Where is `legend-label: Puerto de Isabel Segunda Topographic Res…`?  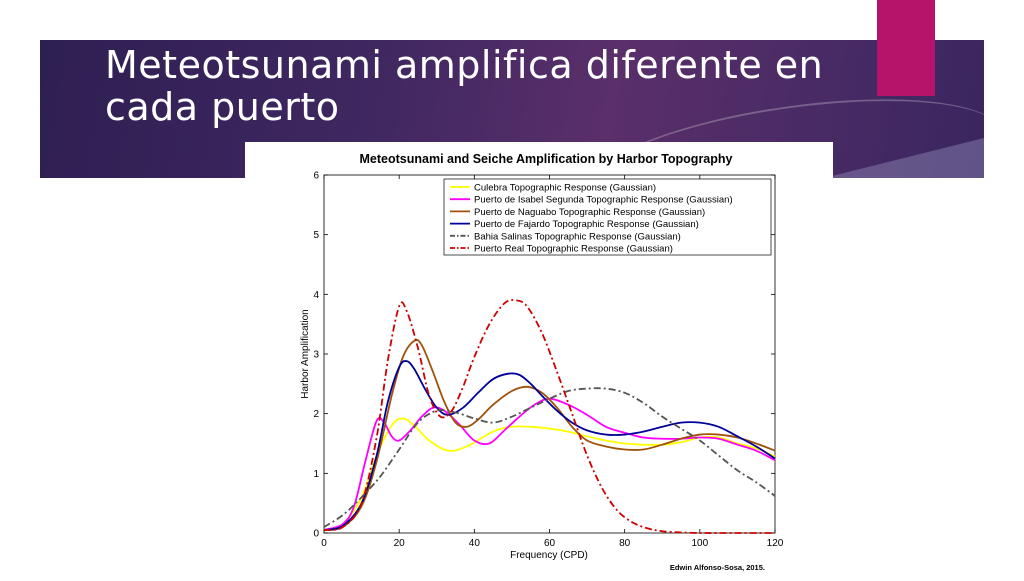
legend-label: Puerto de Isabel Segunda Topographic Res… is located at coordinates (603, 200).